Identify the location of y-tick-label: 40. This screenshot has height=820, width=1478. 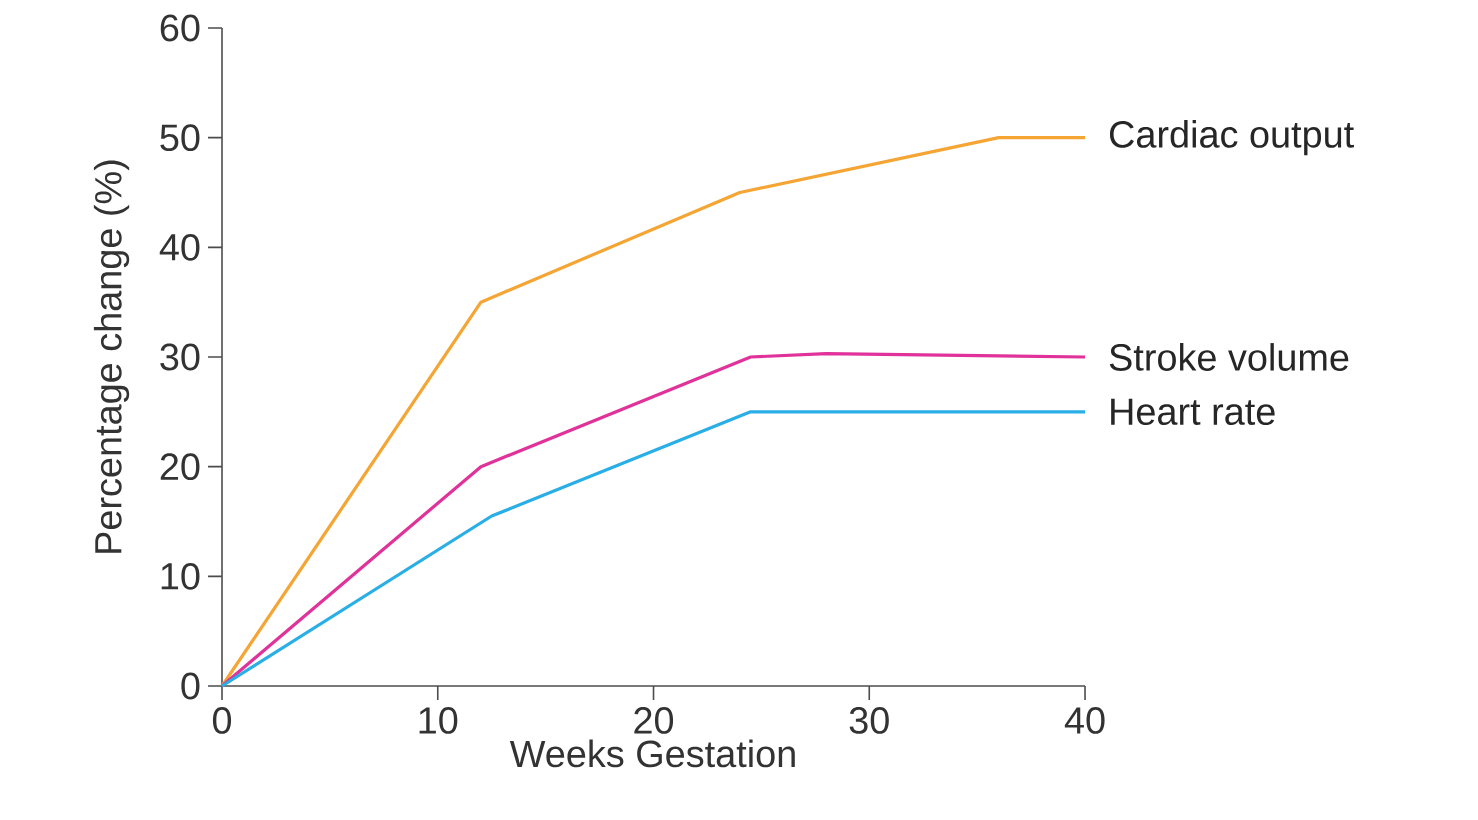
(179, 247).